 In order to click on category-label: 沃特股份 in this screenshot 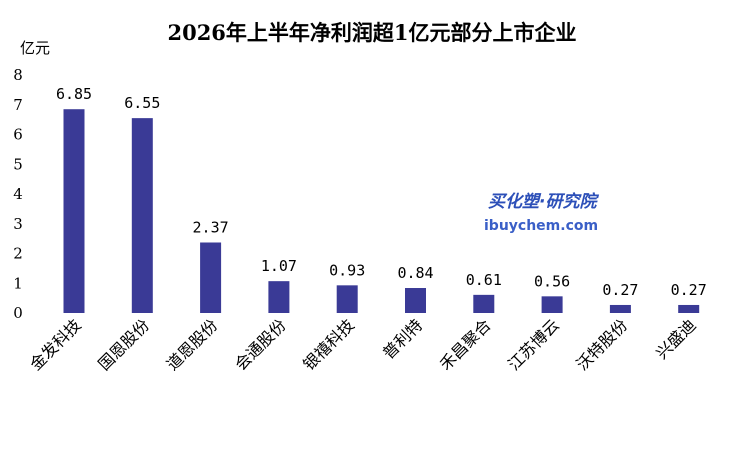, I will do `click(602, 344)`.